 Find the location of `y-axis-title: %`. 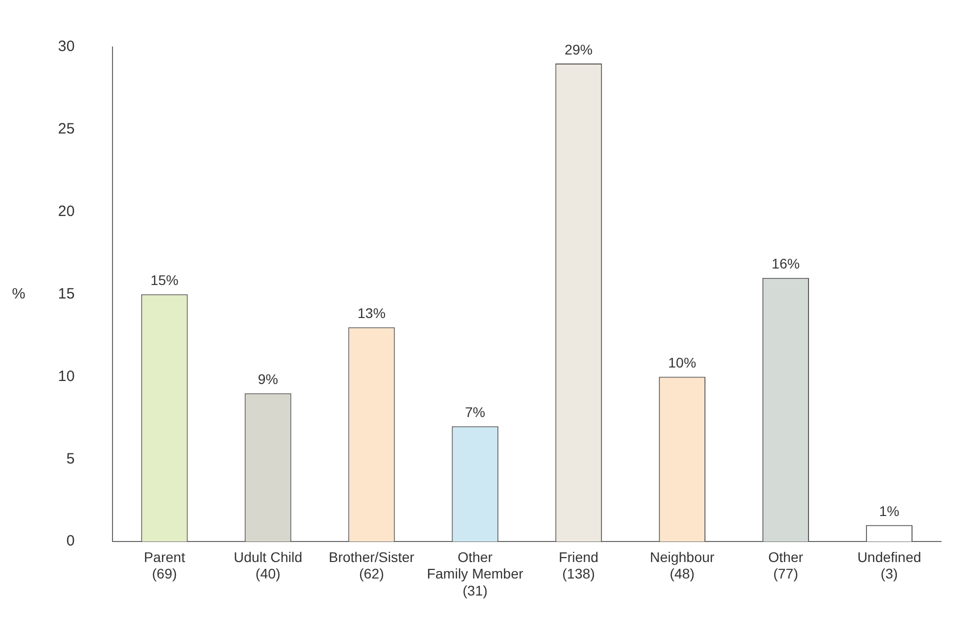

y-axis-title: % is located at coordinates (19, 293).